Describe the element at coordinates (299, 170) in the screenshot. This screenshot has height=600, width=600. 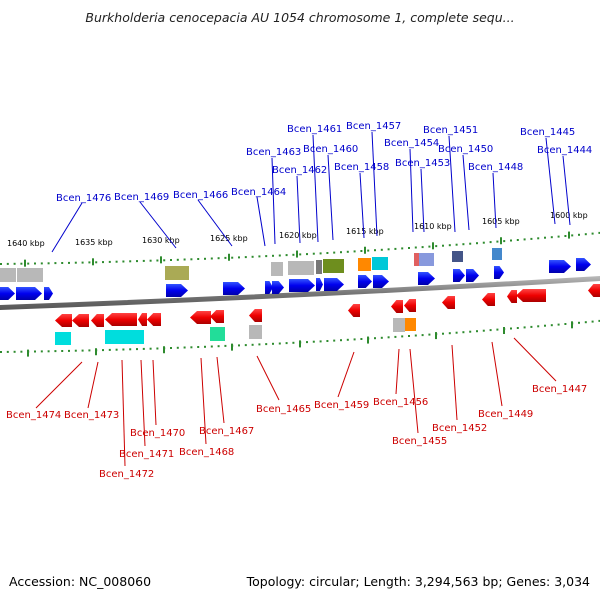
I see `gene-label: Bcen_1462` at that location.